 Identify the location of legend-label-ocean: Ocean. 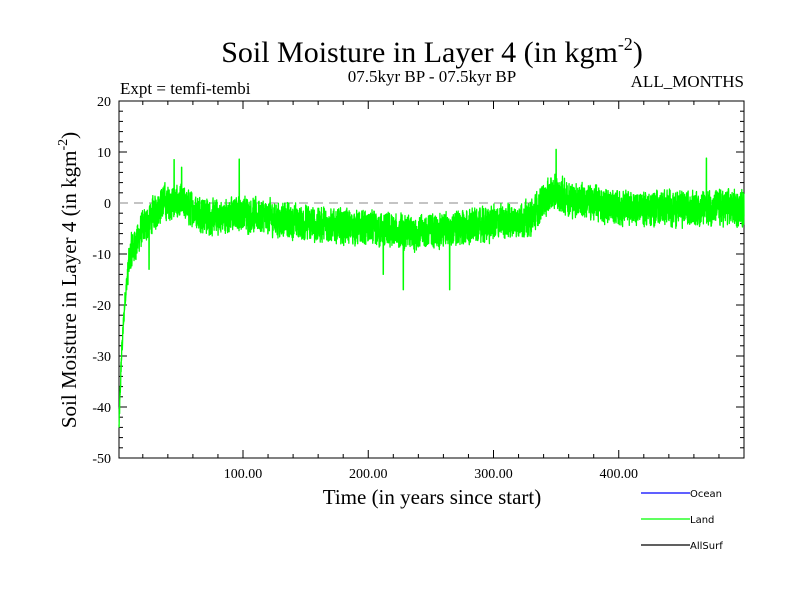
(706, 494).